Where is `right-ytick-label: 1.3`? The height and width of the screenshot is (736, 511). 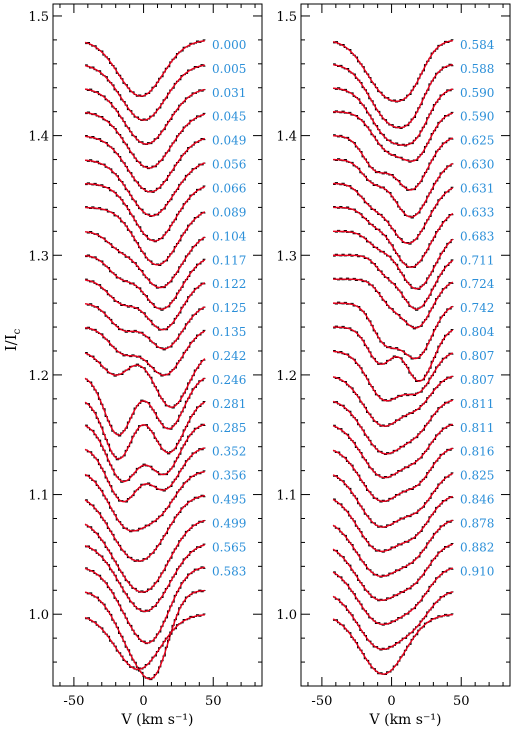
right-ytick-label: 1.3 is located at coordinates (286, 256).